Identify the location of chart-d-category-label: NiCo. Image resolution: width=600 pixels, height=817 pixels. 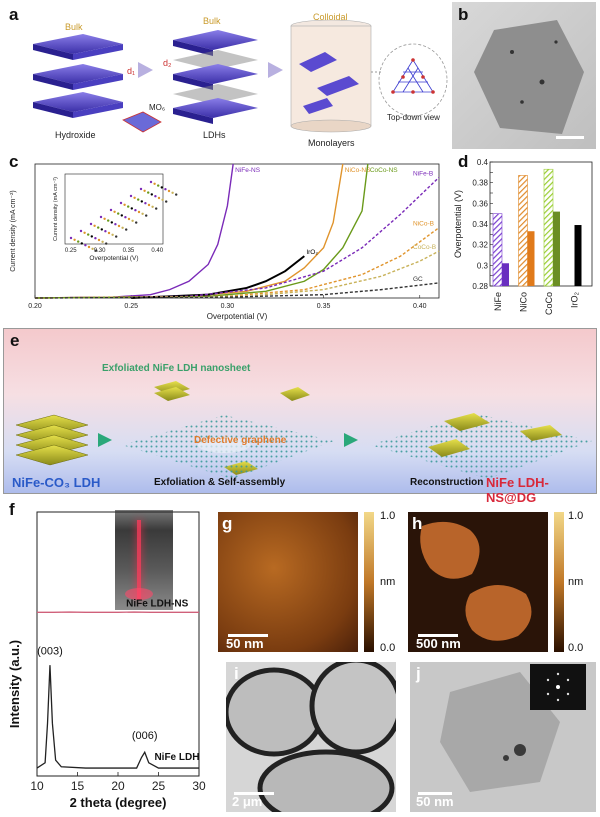
(524, 302).